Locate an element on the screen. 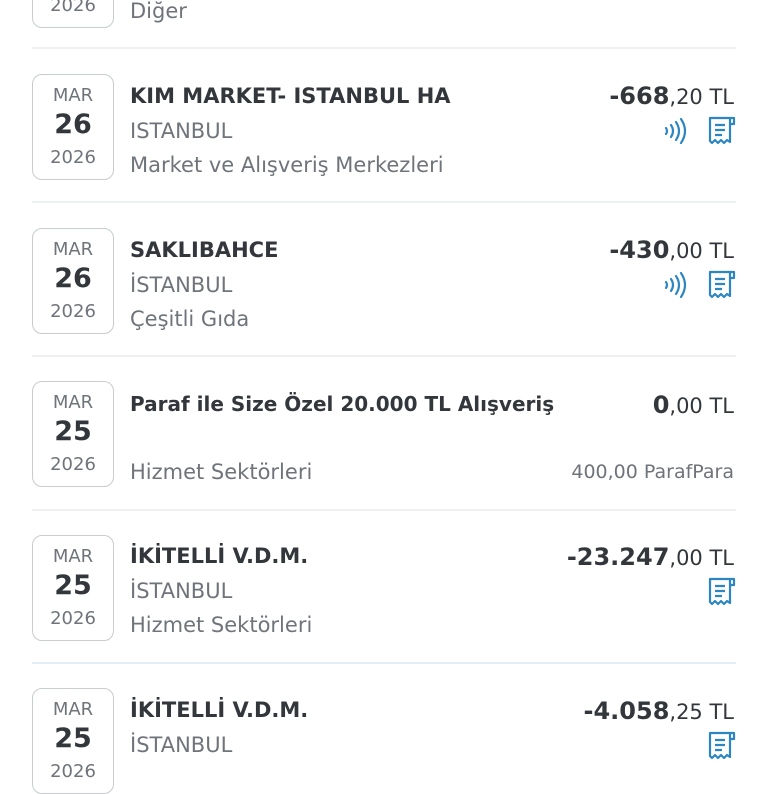 Image resolution: width=768 pixels, height=794 pixels. transaction-row: 2026 Diğer is located at coordinates (384, 24).